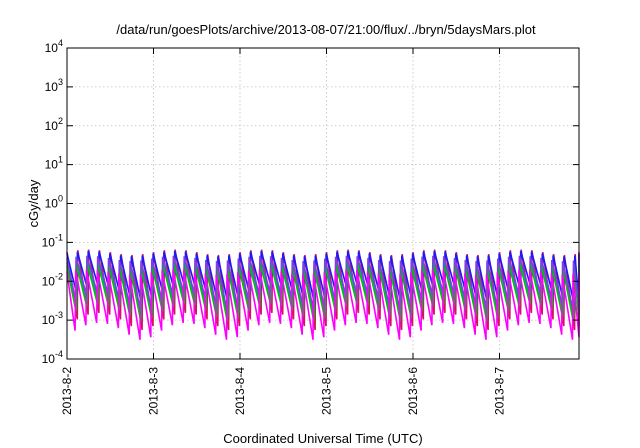 This screenshot has height=448, width=640. What do you see at coordinates (154, 391) in the screenshot?
I see `x-tick-label: 2013-8-3` at bounding box center [154, 391].